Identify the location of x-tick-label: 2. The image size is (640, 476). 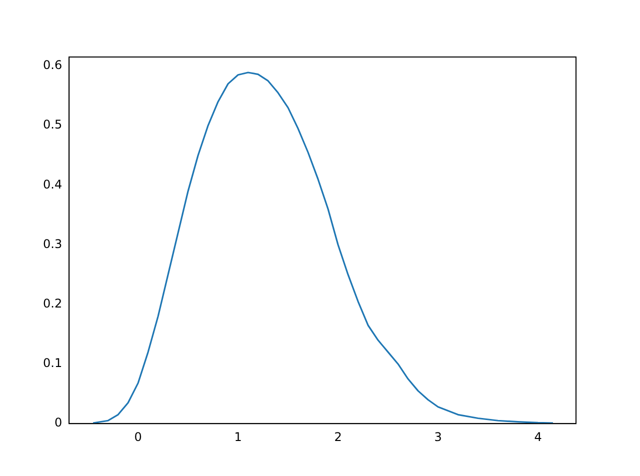
(338, 437).